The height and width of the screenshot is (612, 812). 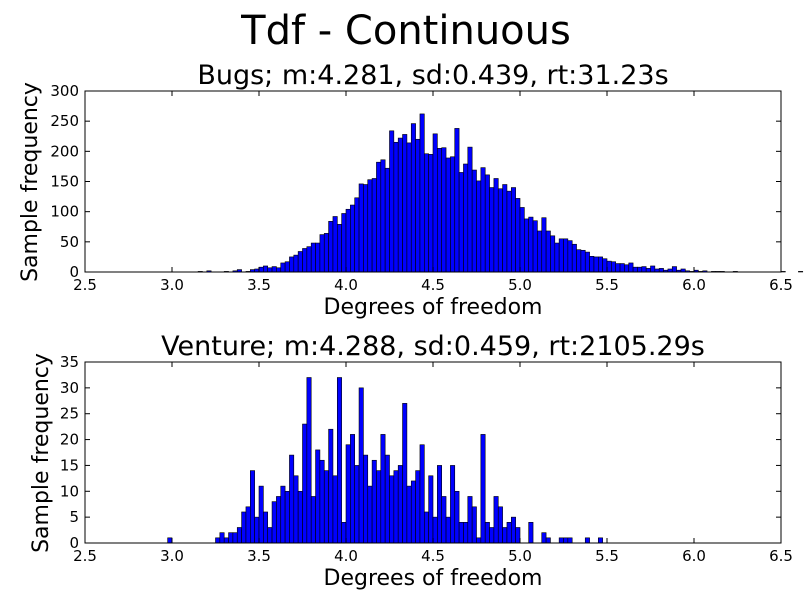 What do you see at coordinates (346, 285) in the screenshot?
I see `bugs-x-tick-label: 4.0` at bounding box center [346, 285].